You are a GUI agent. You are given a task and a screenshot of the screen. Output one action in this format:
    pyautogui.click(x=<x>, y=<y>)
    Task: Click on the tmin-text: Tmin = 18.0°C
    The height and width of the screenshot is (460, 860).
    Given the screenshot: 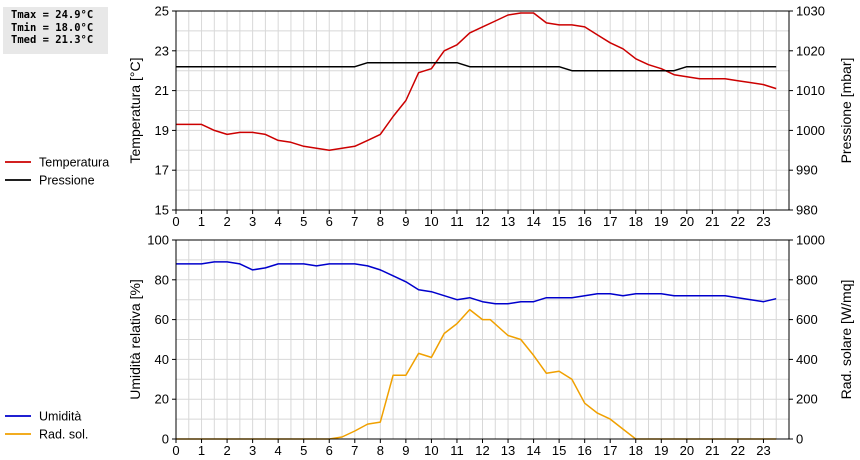 What is the action you would take?
    pyautogui.click(x=52, y=27)
    